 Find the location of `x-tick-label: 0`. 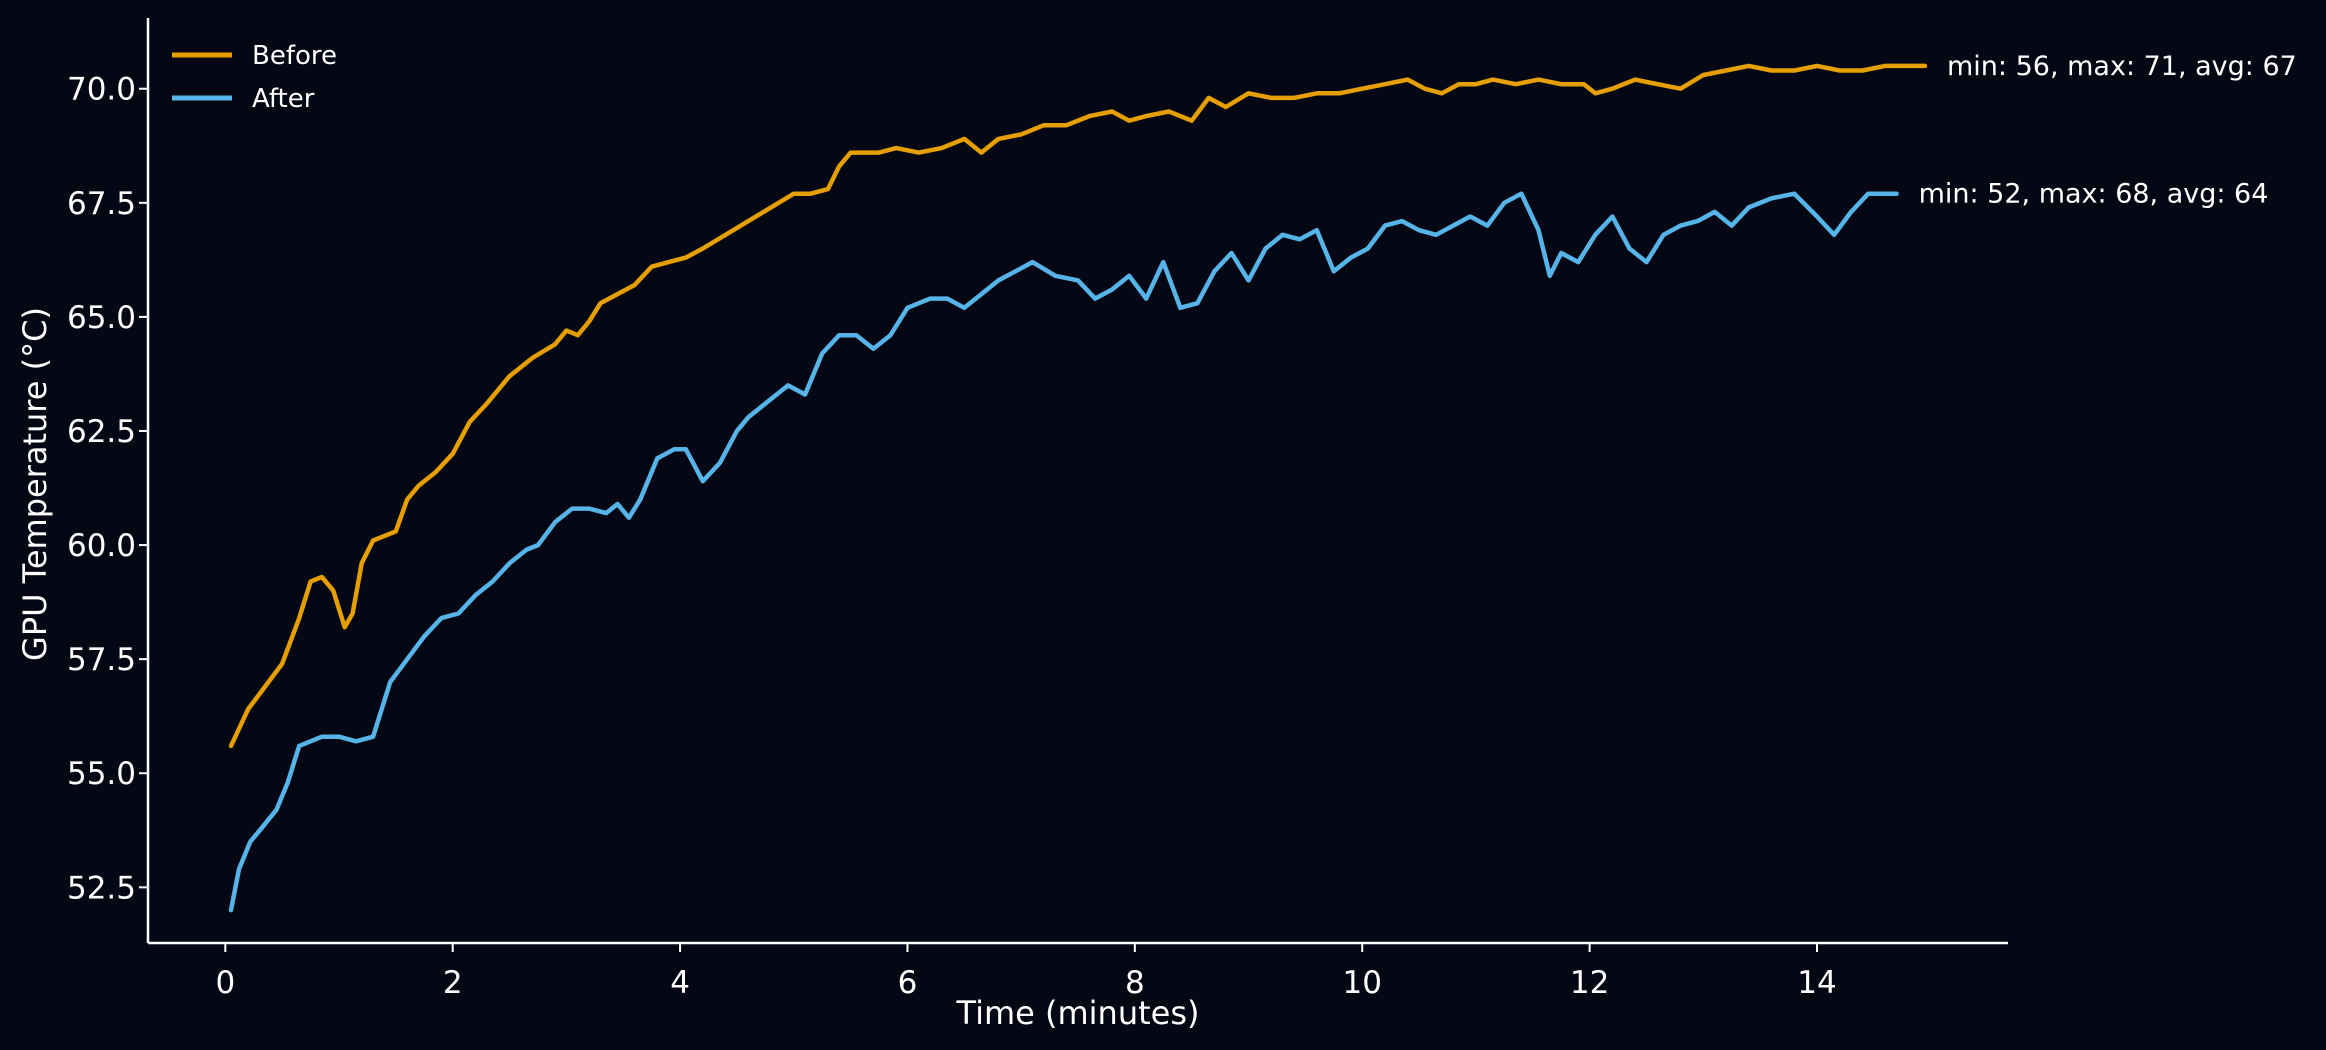

x-tick-label: 0 is located at coordinates (225, 983).